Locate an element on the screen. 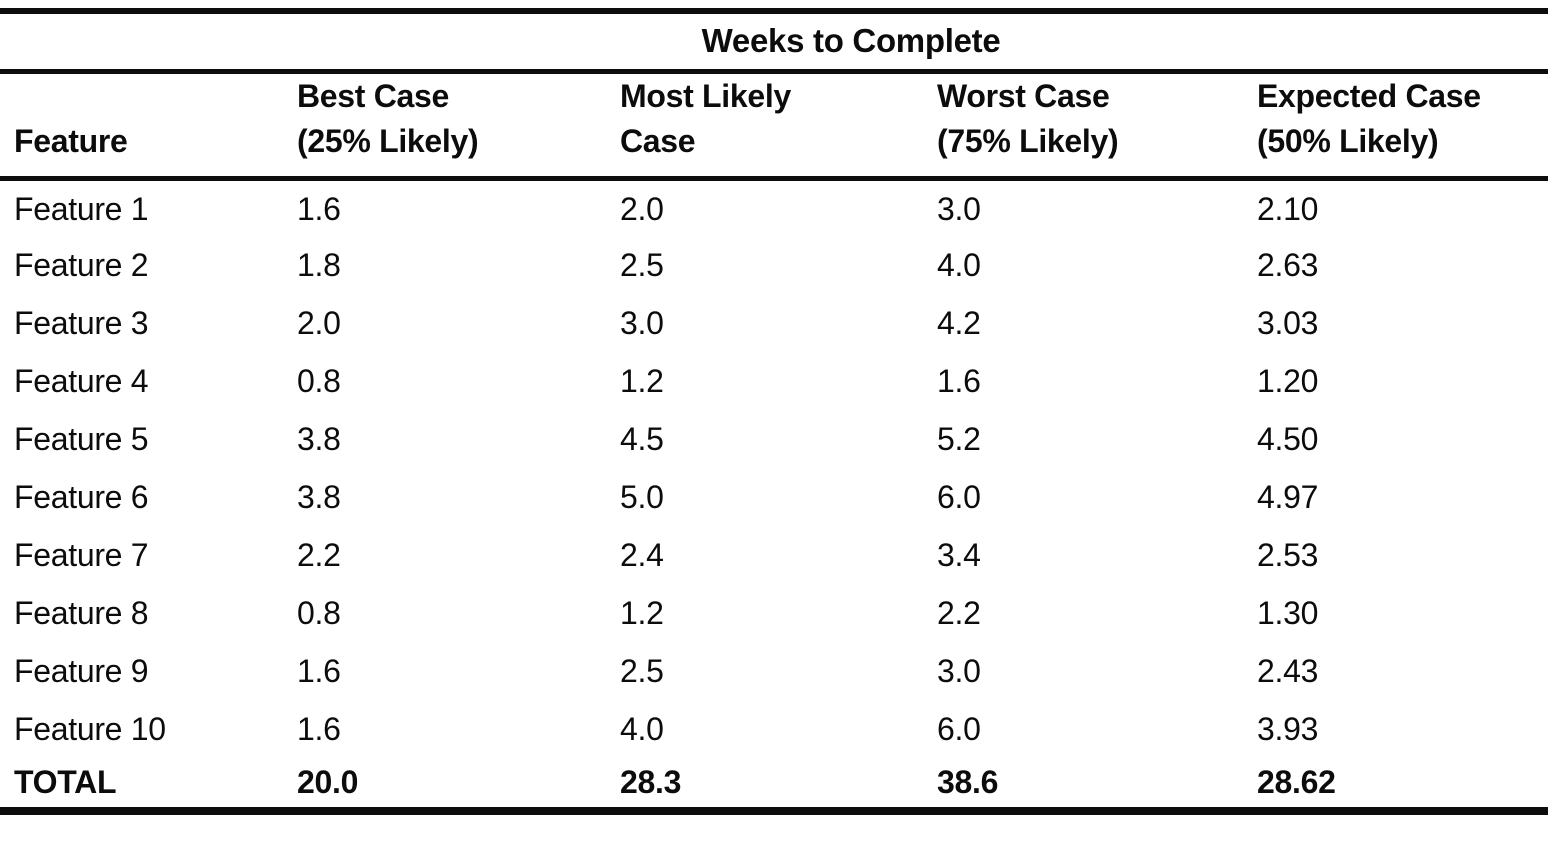 This screenshot has height=844, width=1548. cell-expected-case: 2.63 is located at coordinates (1288, 265).